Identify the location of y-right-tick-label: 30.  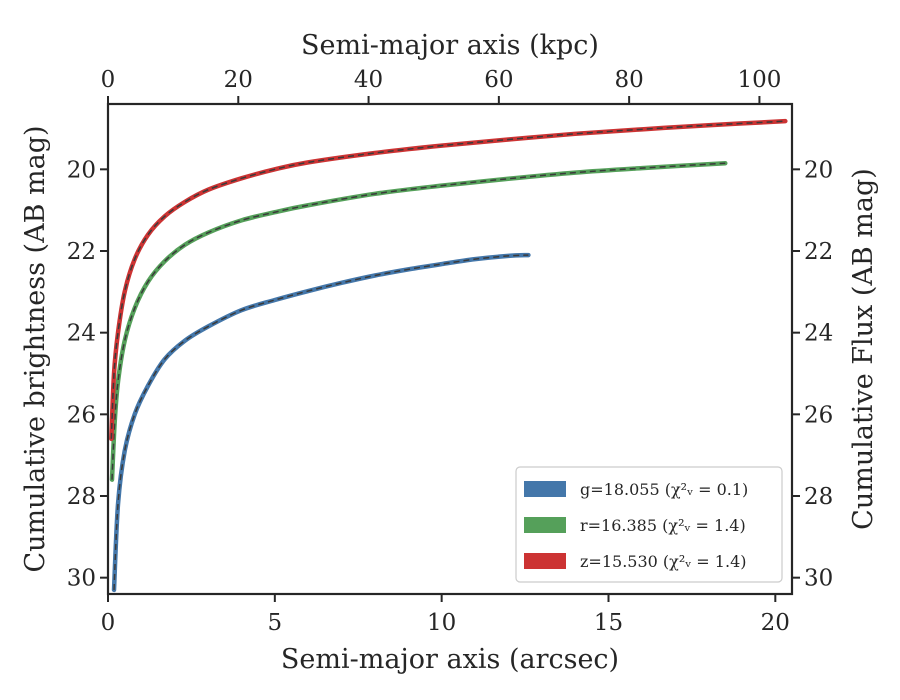
(818, 579).